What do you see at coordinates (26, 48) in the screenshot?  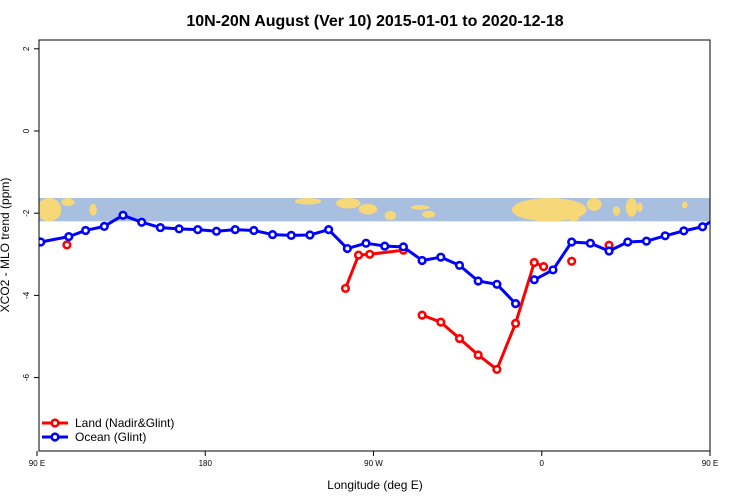 I see `y-tick-label: 2` at bounding box center [26, 48].